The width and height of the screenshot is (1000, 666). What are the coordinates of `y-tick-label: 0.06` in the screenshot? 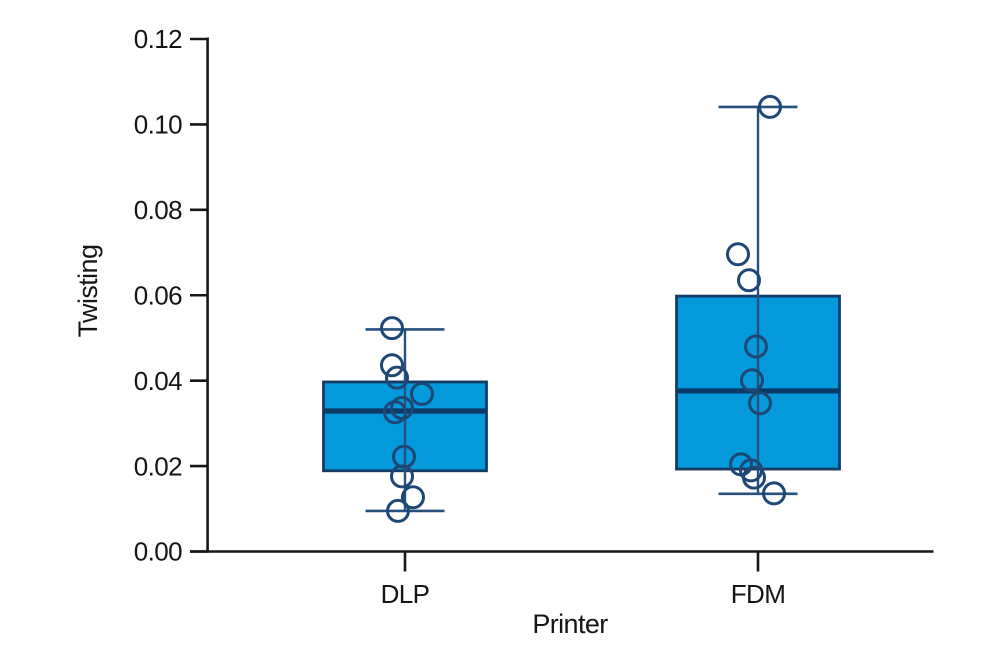 It's located at (158, 295).